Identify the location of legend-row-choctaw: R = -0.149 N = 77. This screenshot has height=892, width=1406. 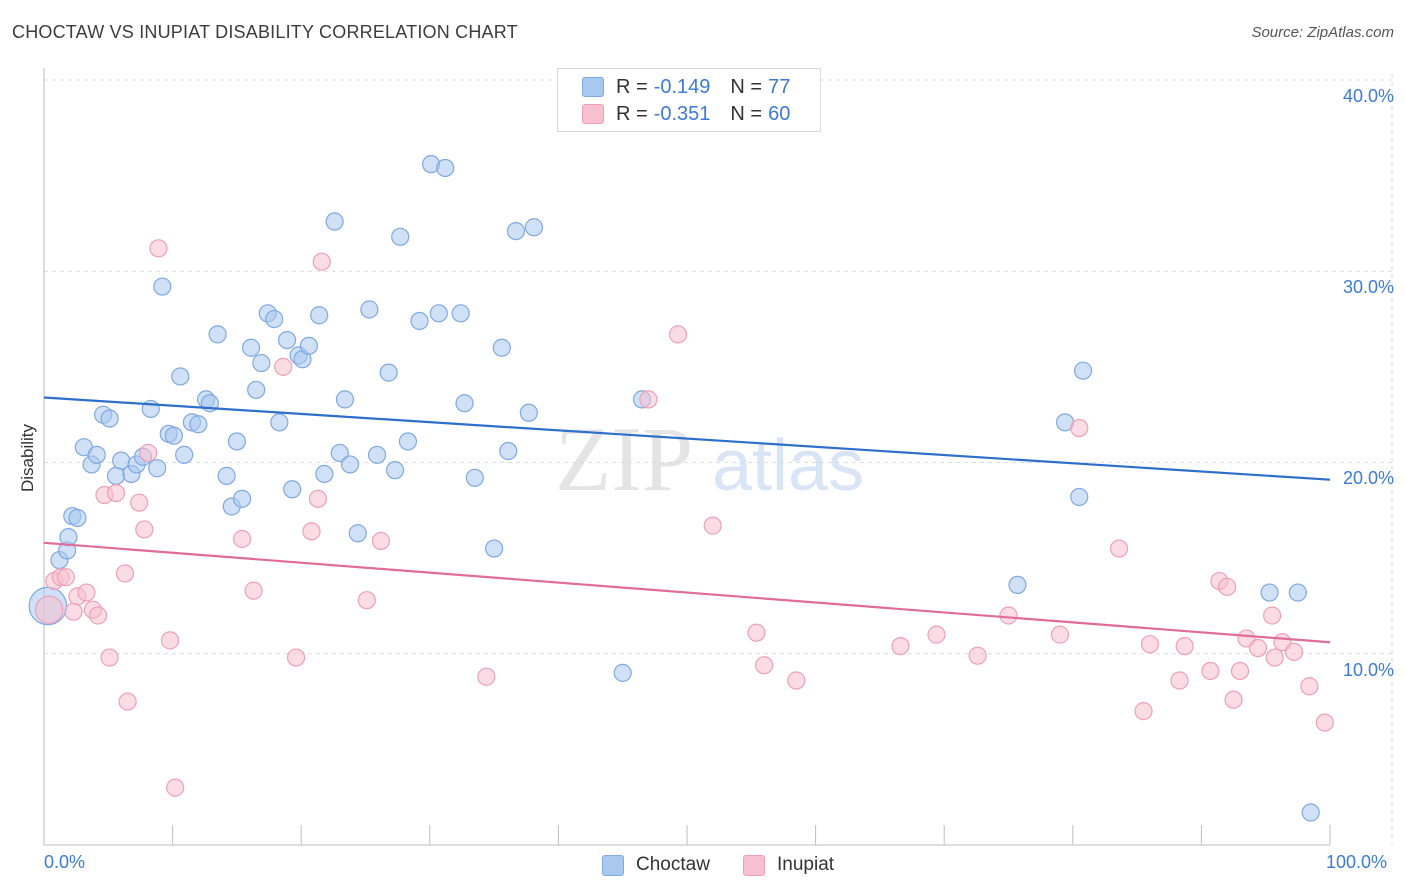
(686, 87).